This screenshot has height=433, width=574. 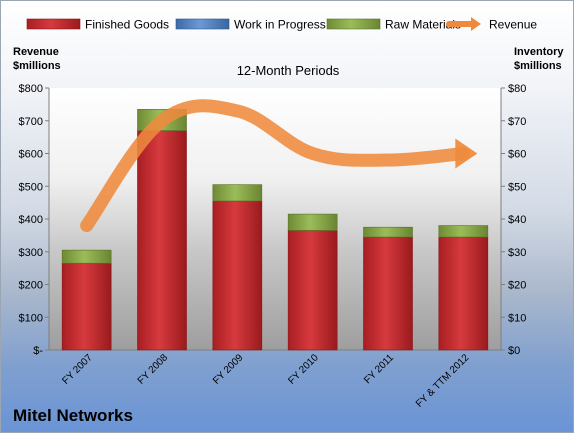 I want to click on x-tick-label: FY 2008, so click(x=153, y=369).